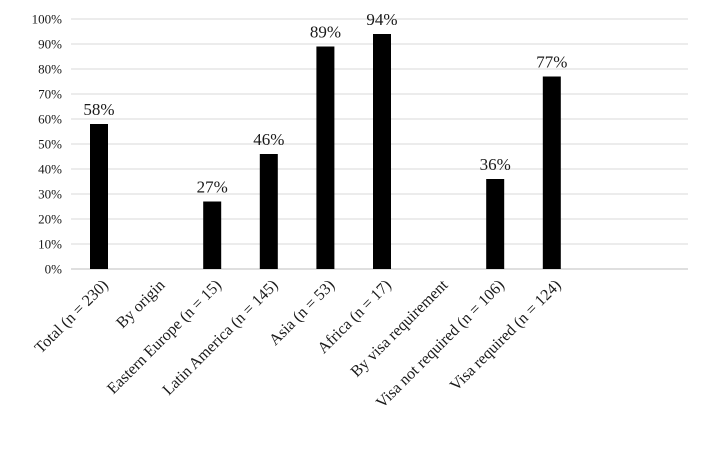  Describe the element at coordinates (50, 244) in the screenshot. I see `y-tick-label: 10%` at that location.